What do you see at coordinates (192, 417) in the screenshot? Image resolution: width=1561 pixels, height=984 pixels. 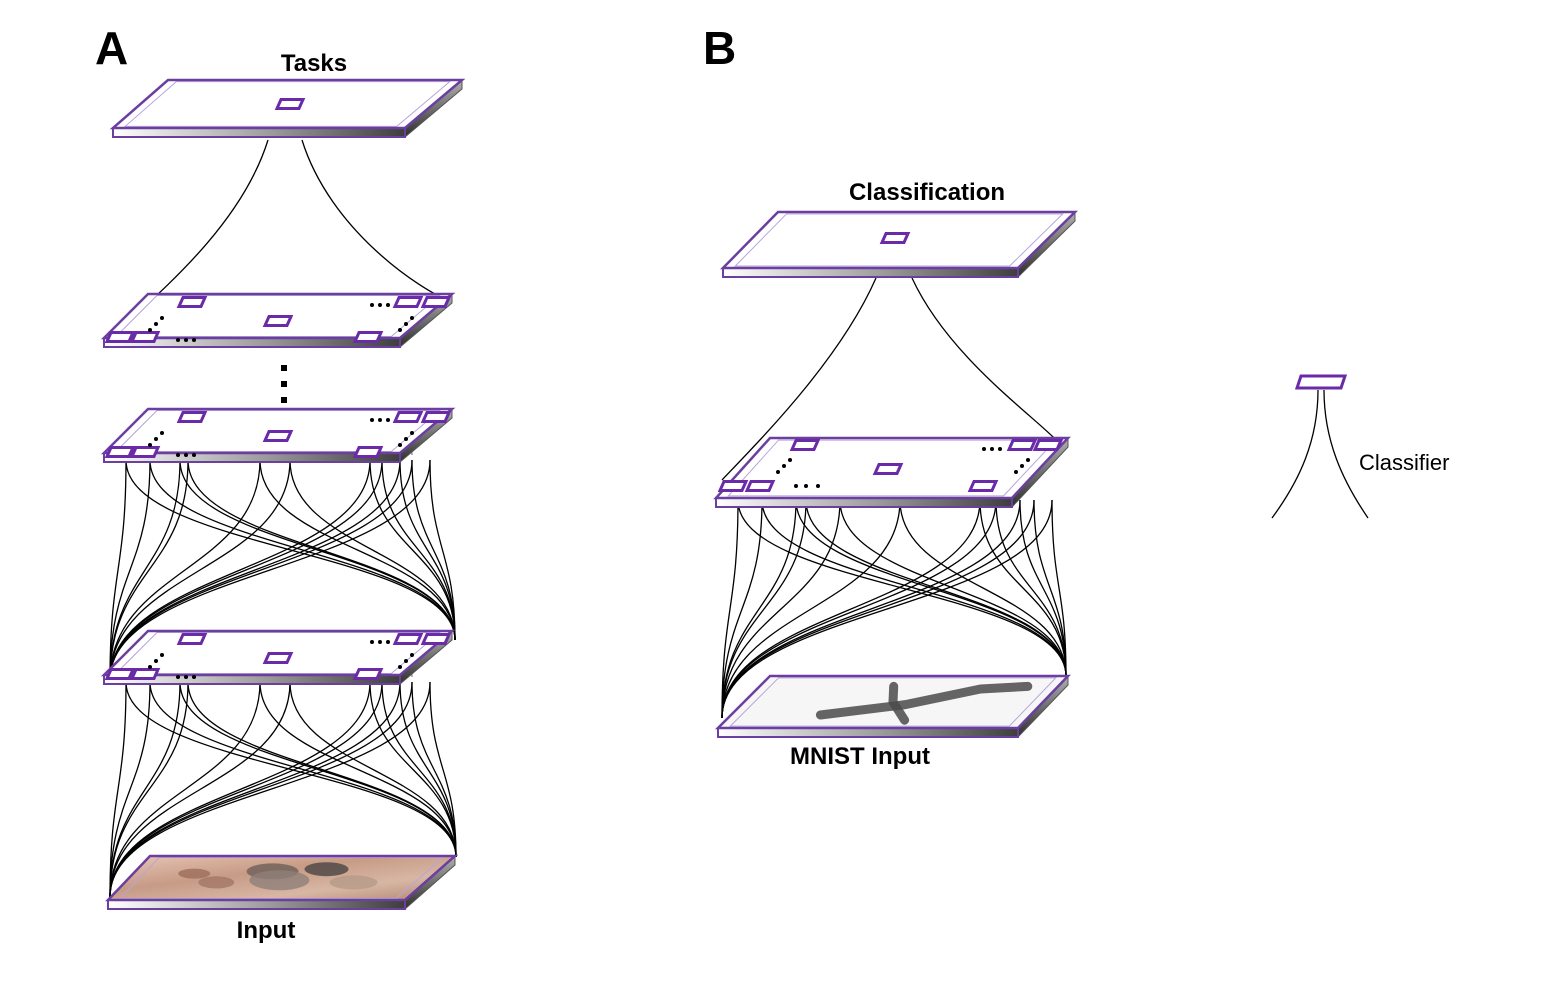 I see `hidden-layer-2-unit-back-left` at bounding box center [192, 417].